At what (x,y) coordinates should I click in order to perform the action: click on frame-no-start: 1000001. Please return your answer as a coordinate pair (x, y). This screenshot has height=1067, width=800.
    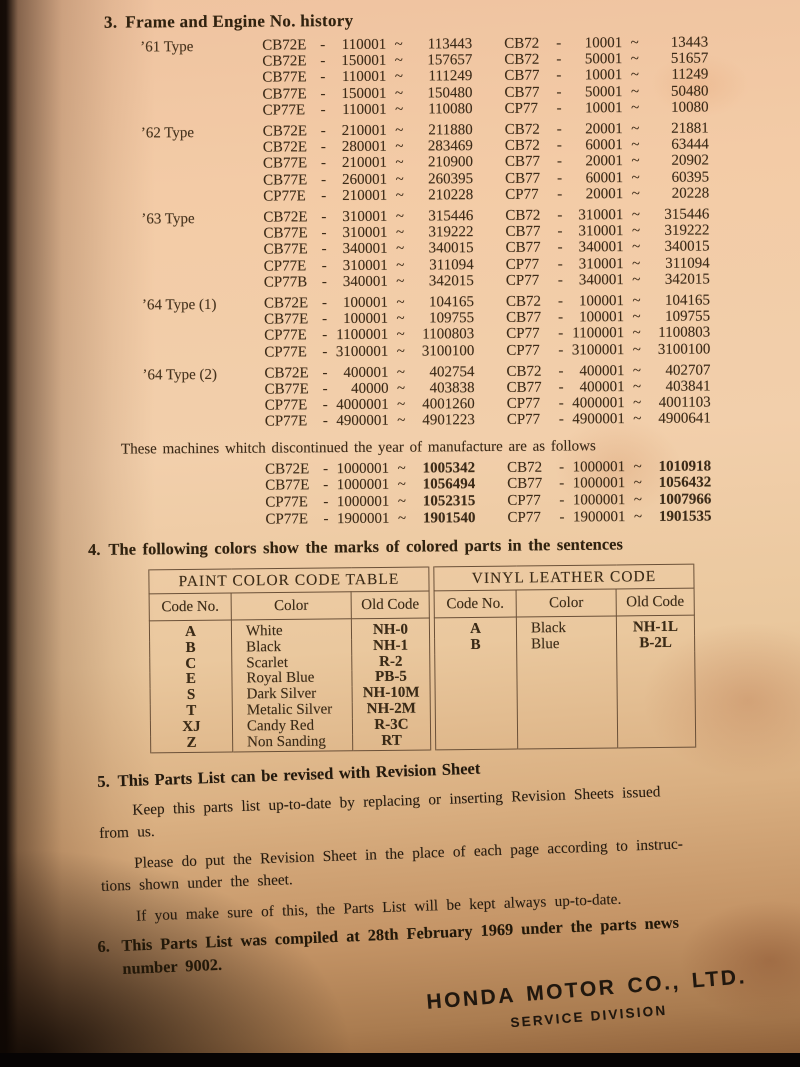
    Looking at the image, I should click on (599, 467).